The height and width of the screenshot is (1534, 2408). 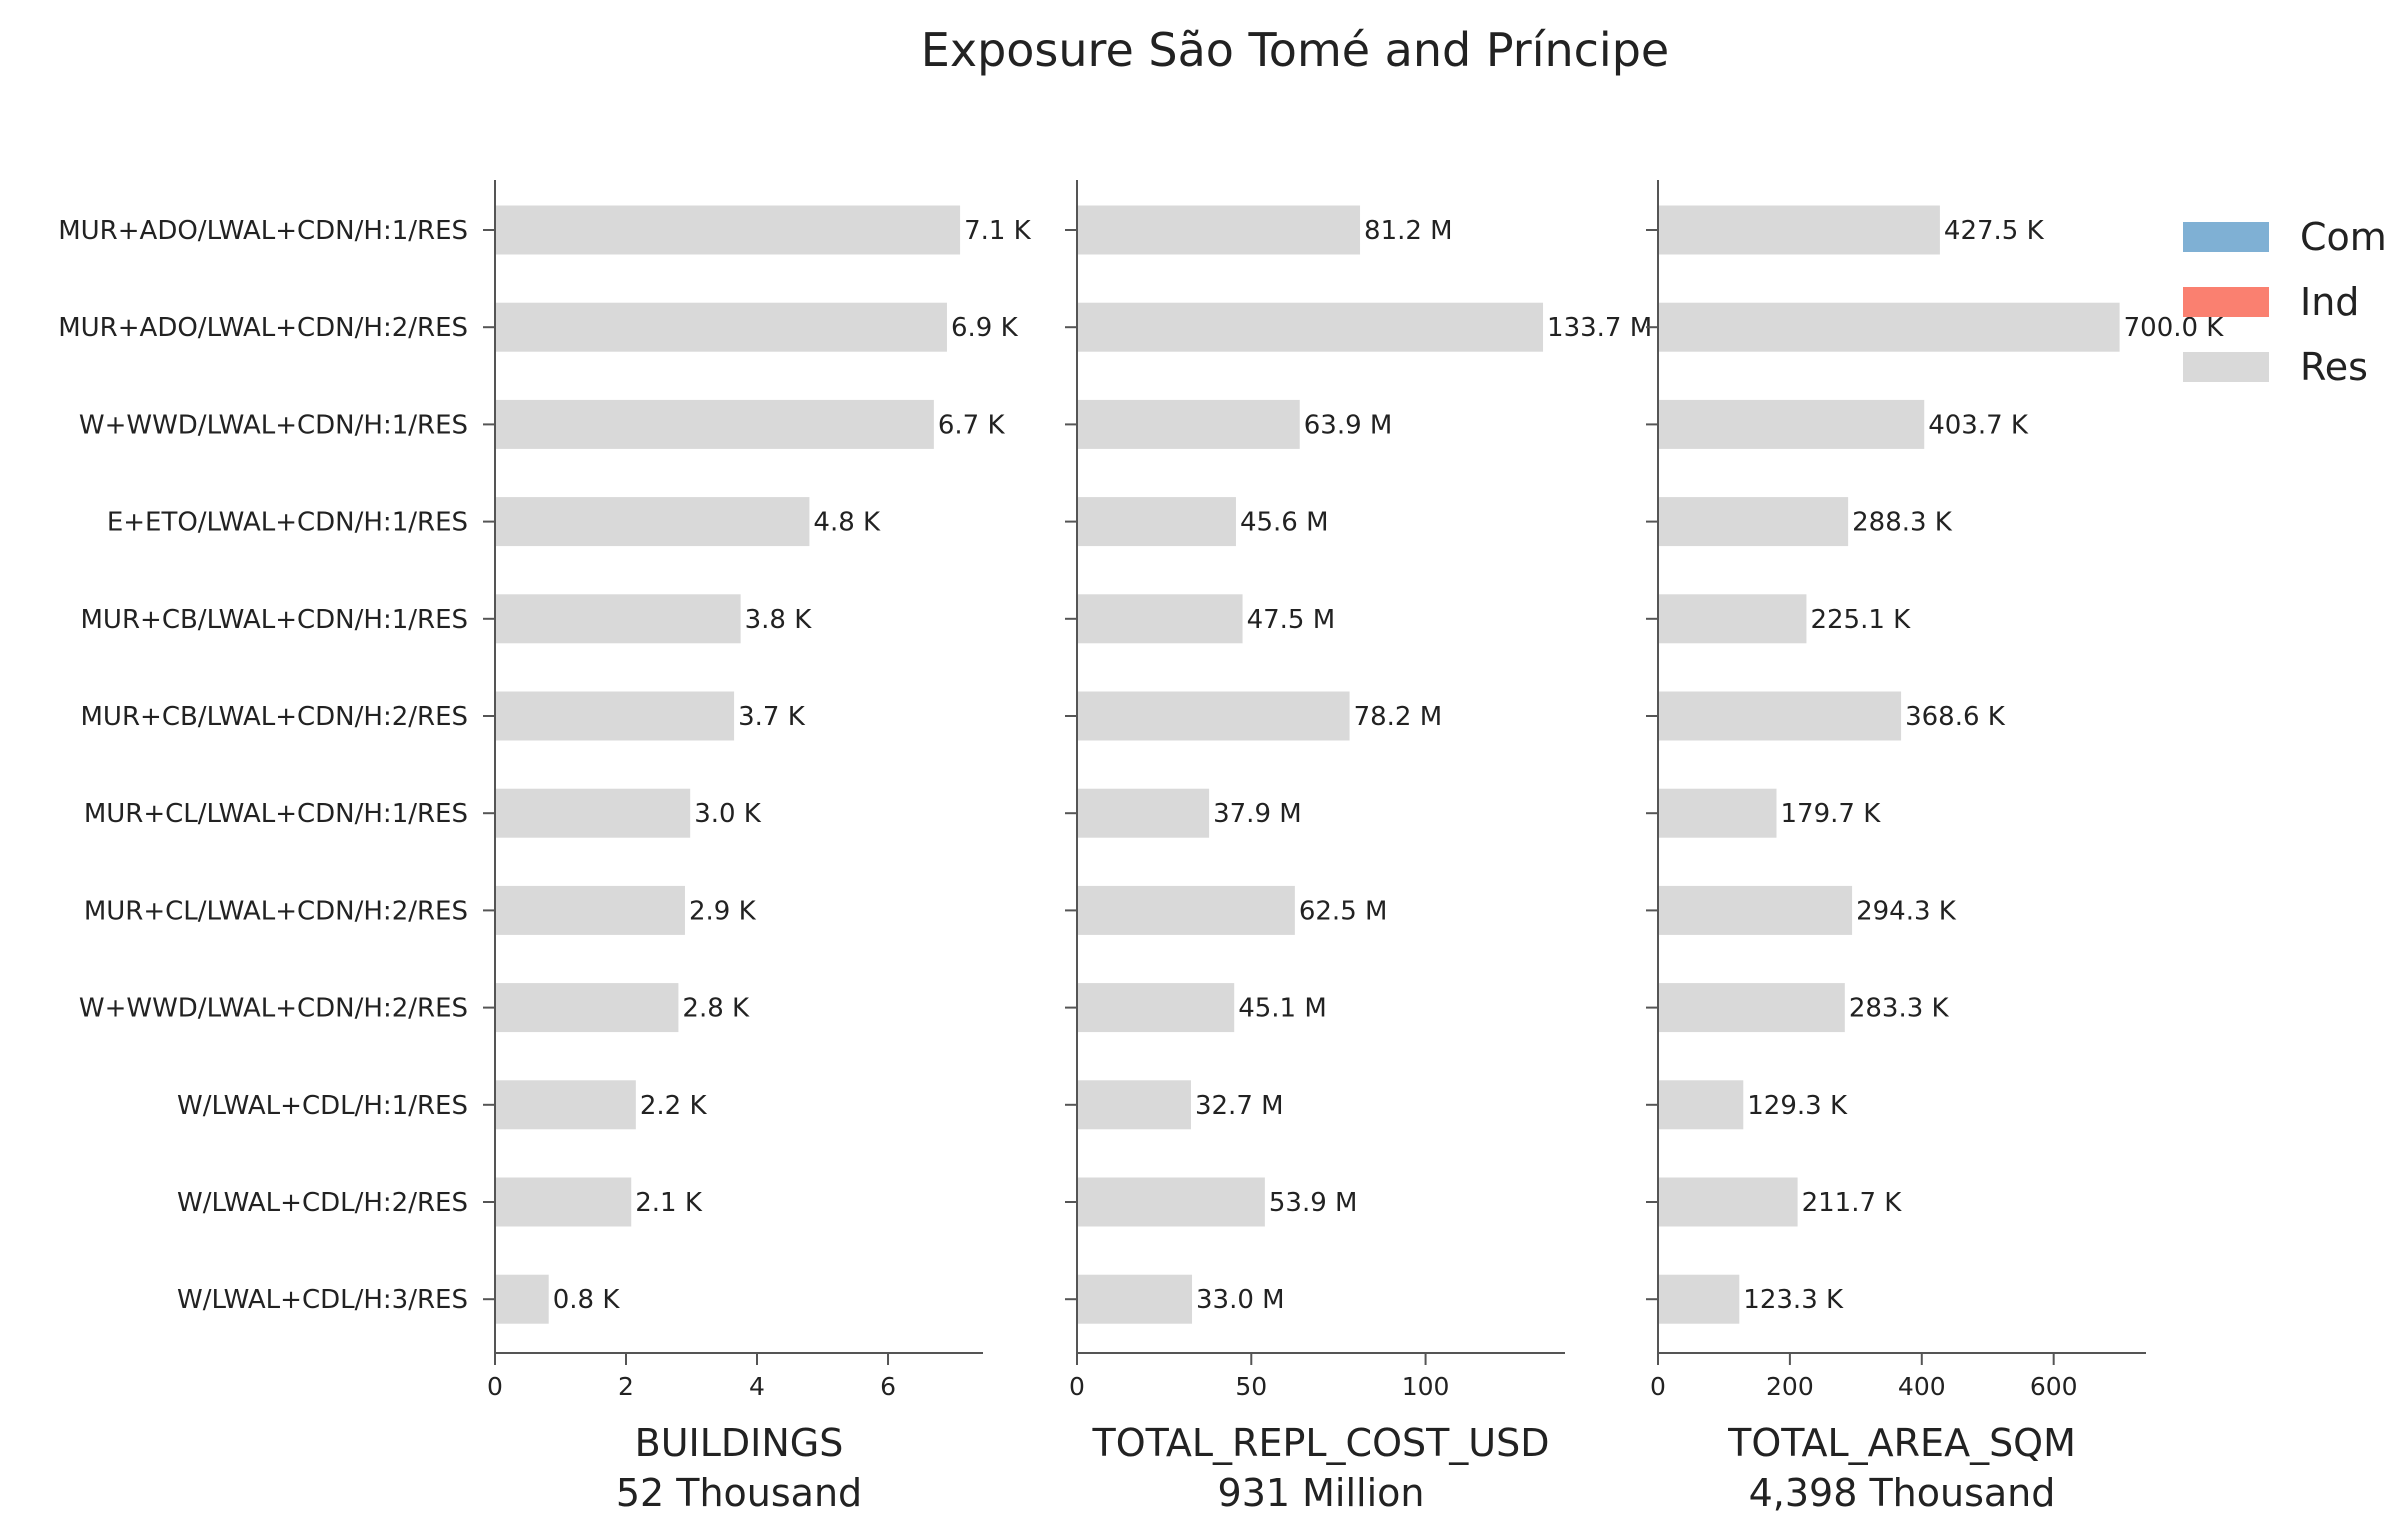 I want to click on data-label: 37.9 M, so click(x=1257, y=814).